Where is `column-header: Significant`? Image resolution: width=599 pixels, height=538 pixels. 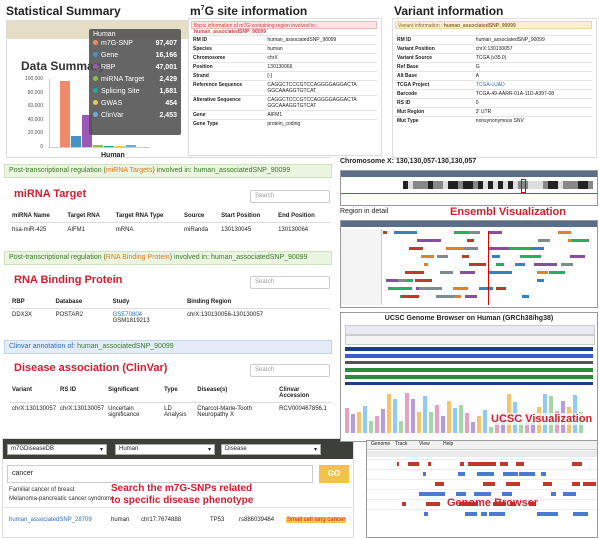
column-header: Significant is located at coordinates (134, 393).